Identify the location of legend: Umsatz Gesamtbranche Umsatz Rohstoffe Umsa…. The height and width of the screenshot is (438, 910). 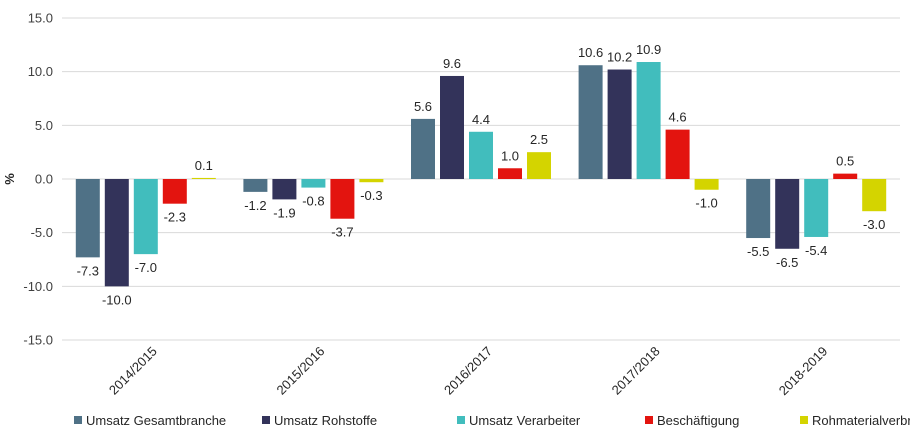
(492, 420).